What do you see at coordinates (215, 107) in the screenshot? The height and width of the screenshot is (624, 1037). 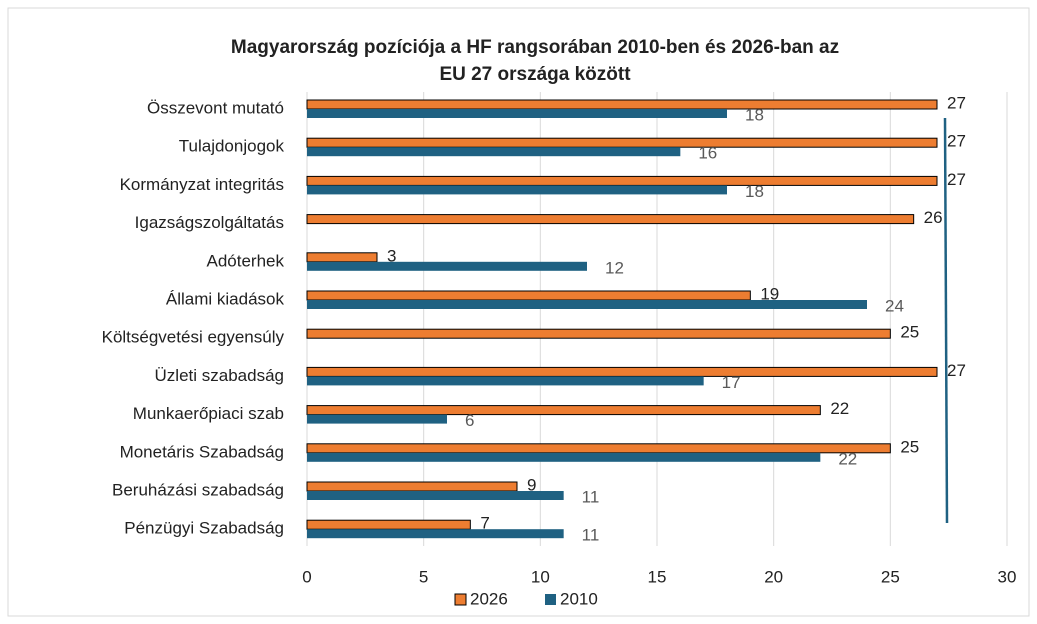 I see `y-tick-label: Összevont mutató` at bounding box center [215, 107].